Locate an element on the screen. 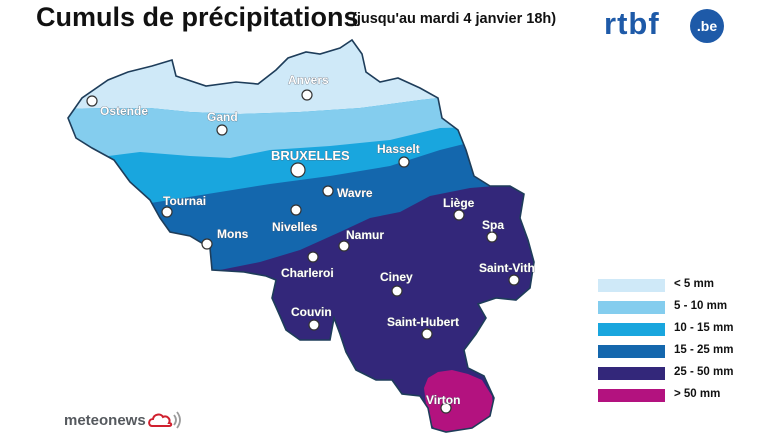 This screenshot has height=433, width=770. city-label: Virton is located at coordinates (443, 400).